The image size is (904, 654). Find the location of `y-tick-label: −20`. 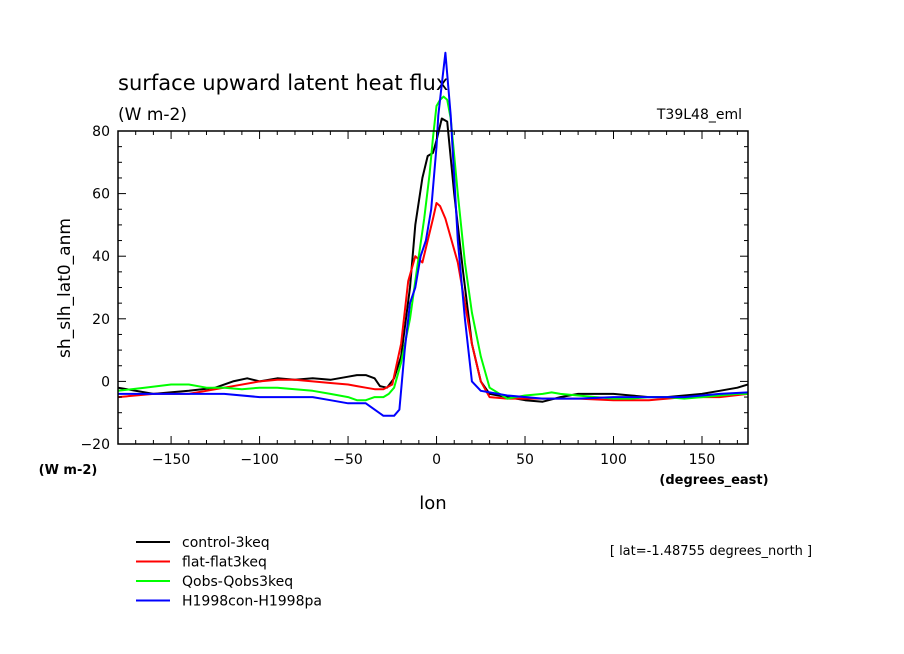

y-tick-label: −20 is located at coordinates (95, 445).